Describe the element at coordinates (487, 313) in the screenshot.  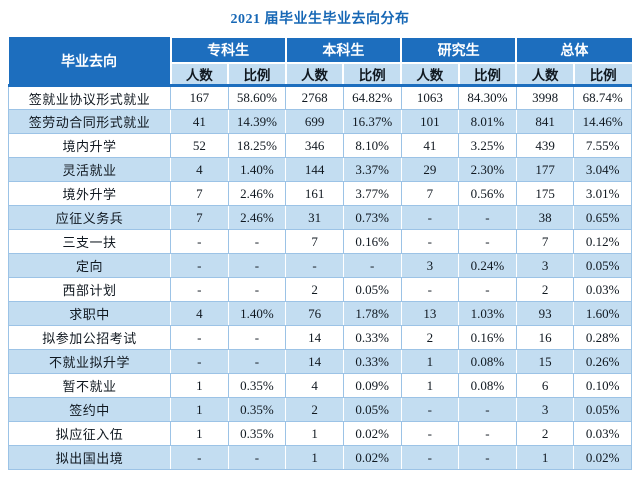
I see `cell-value: 1.03%` at that location.